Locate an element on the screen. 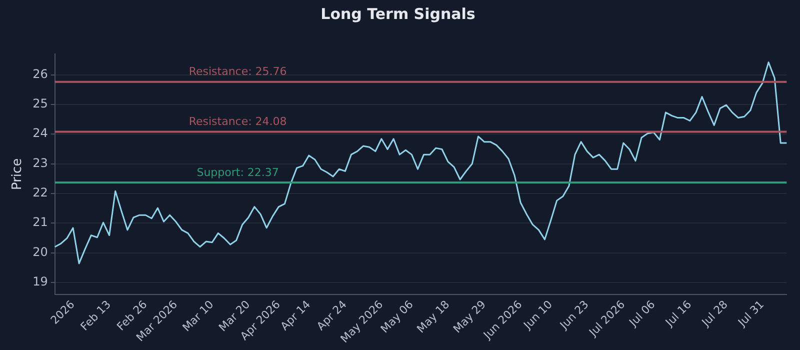 This screenshot has height=350, width=800. y-tick-label: 21 is located at coordinates (40, 222).